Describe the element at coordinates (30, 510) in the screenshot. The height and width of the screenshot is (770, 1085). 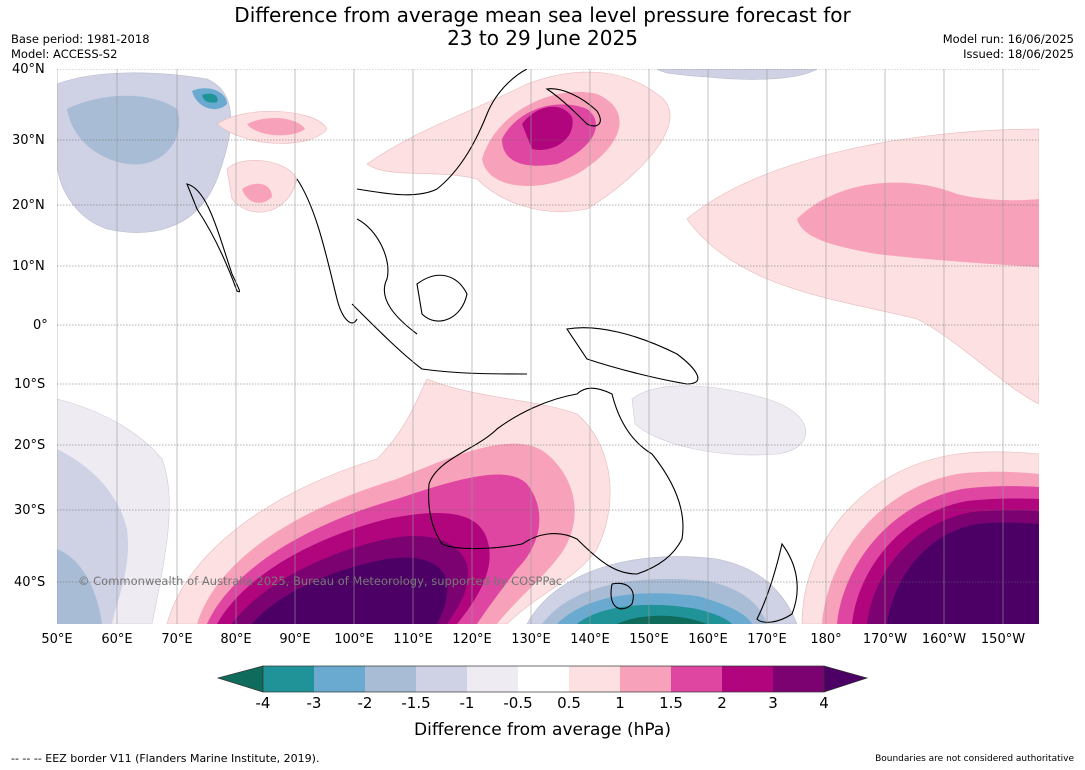
I see `lat-label-30s: 30°S` at that location.